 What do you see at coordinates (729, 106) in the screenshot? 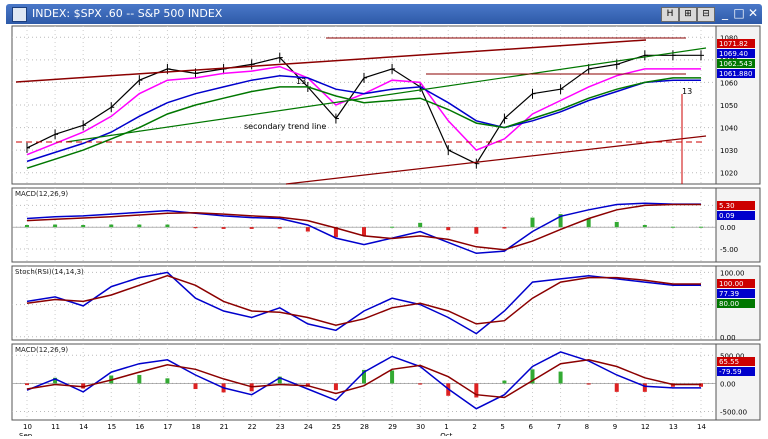
I see `y-tick-label: 1050` at bounding box center [729, 106].